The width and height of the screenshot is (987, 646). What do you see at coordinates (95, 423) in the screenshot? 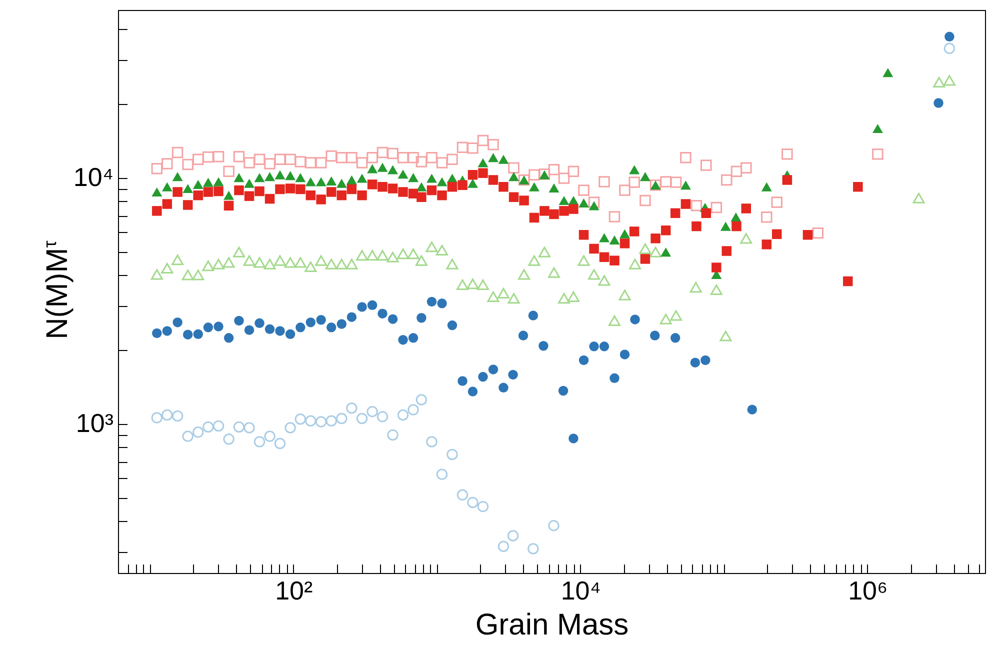
I see `y-tick-label: 10³` at bounding box center [95, 423].